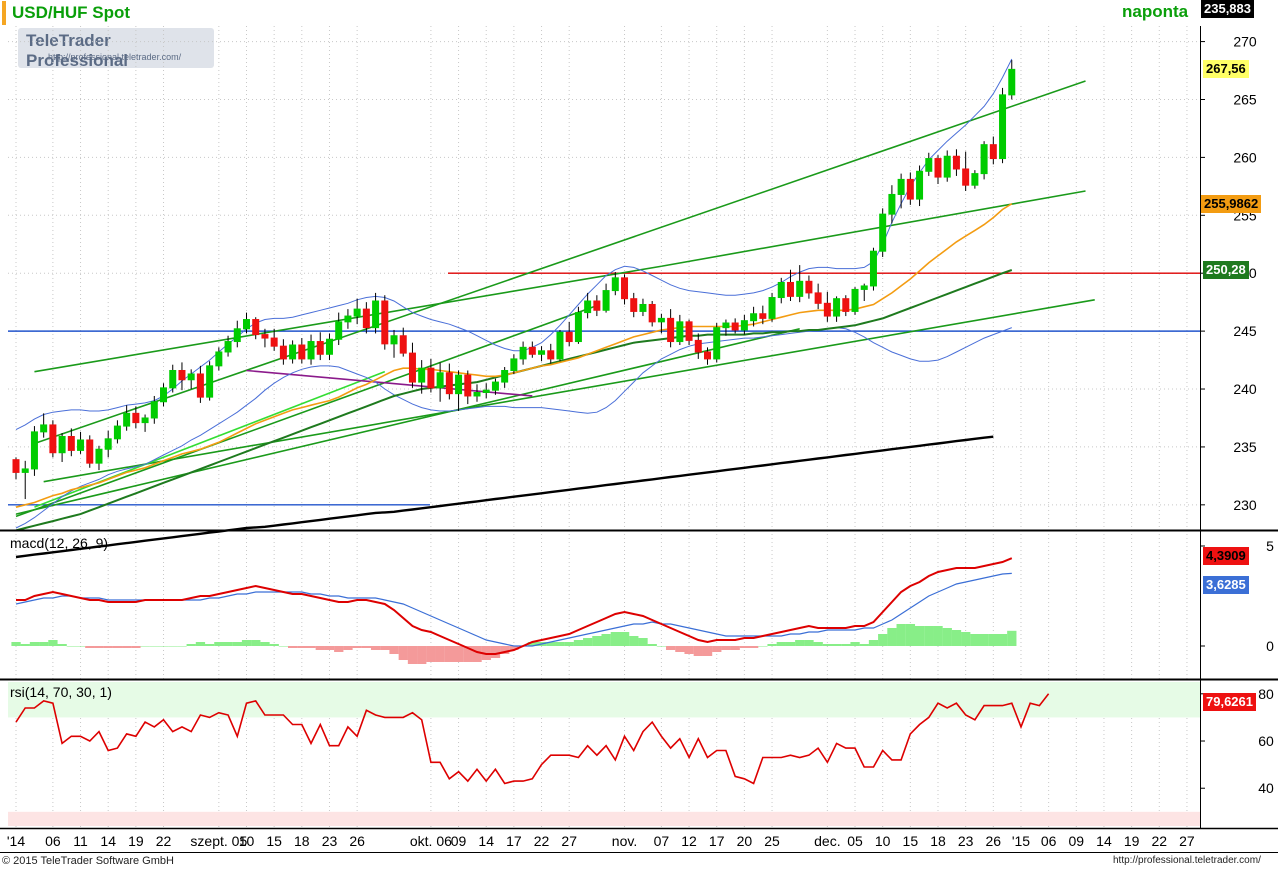 This screenshot has width=1278, height=871. Describe the element at coordinates (855, 841) in the screenshot. I see `x-tick-label: 05` at that location.